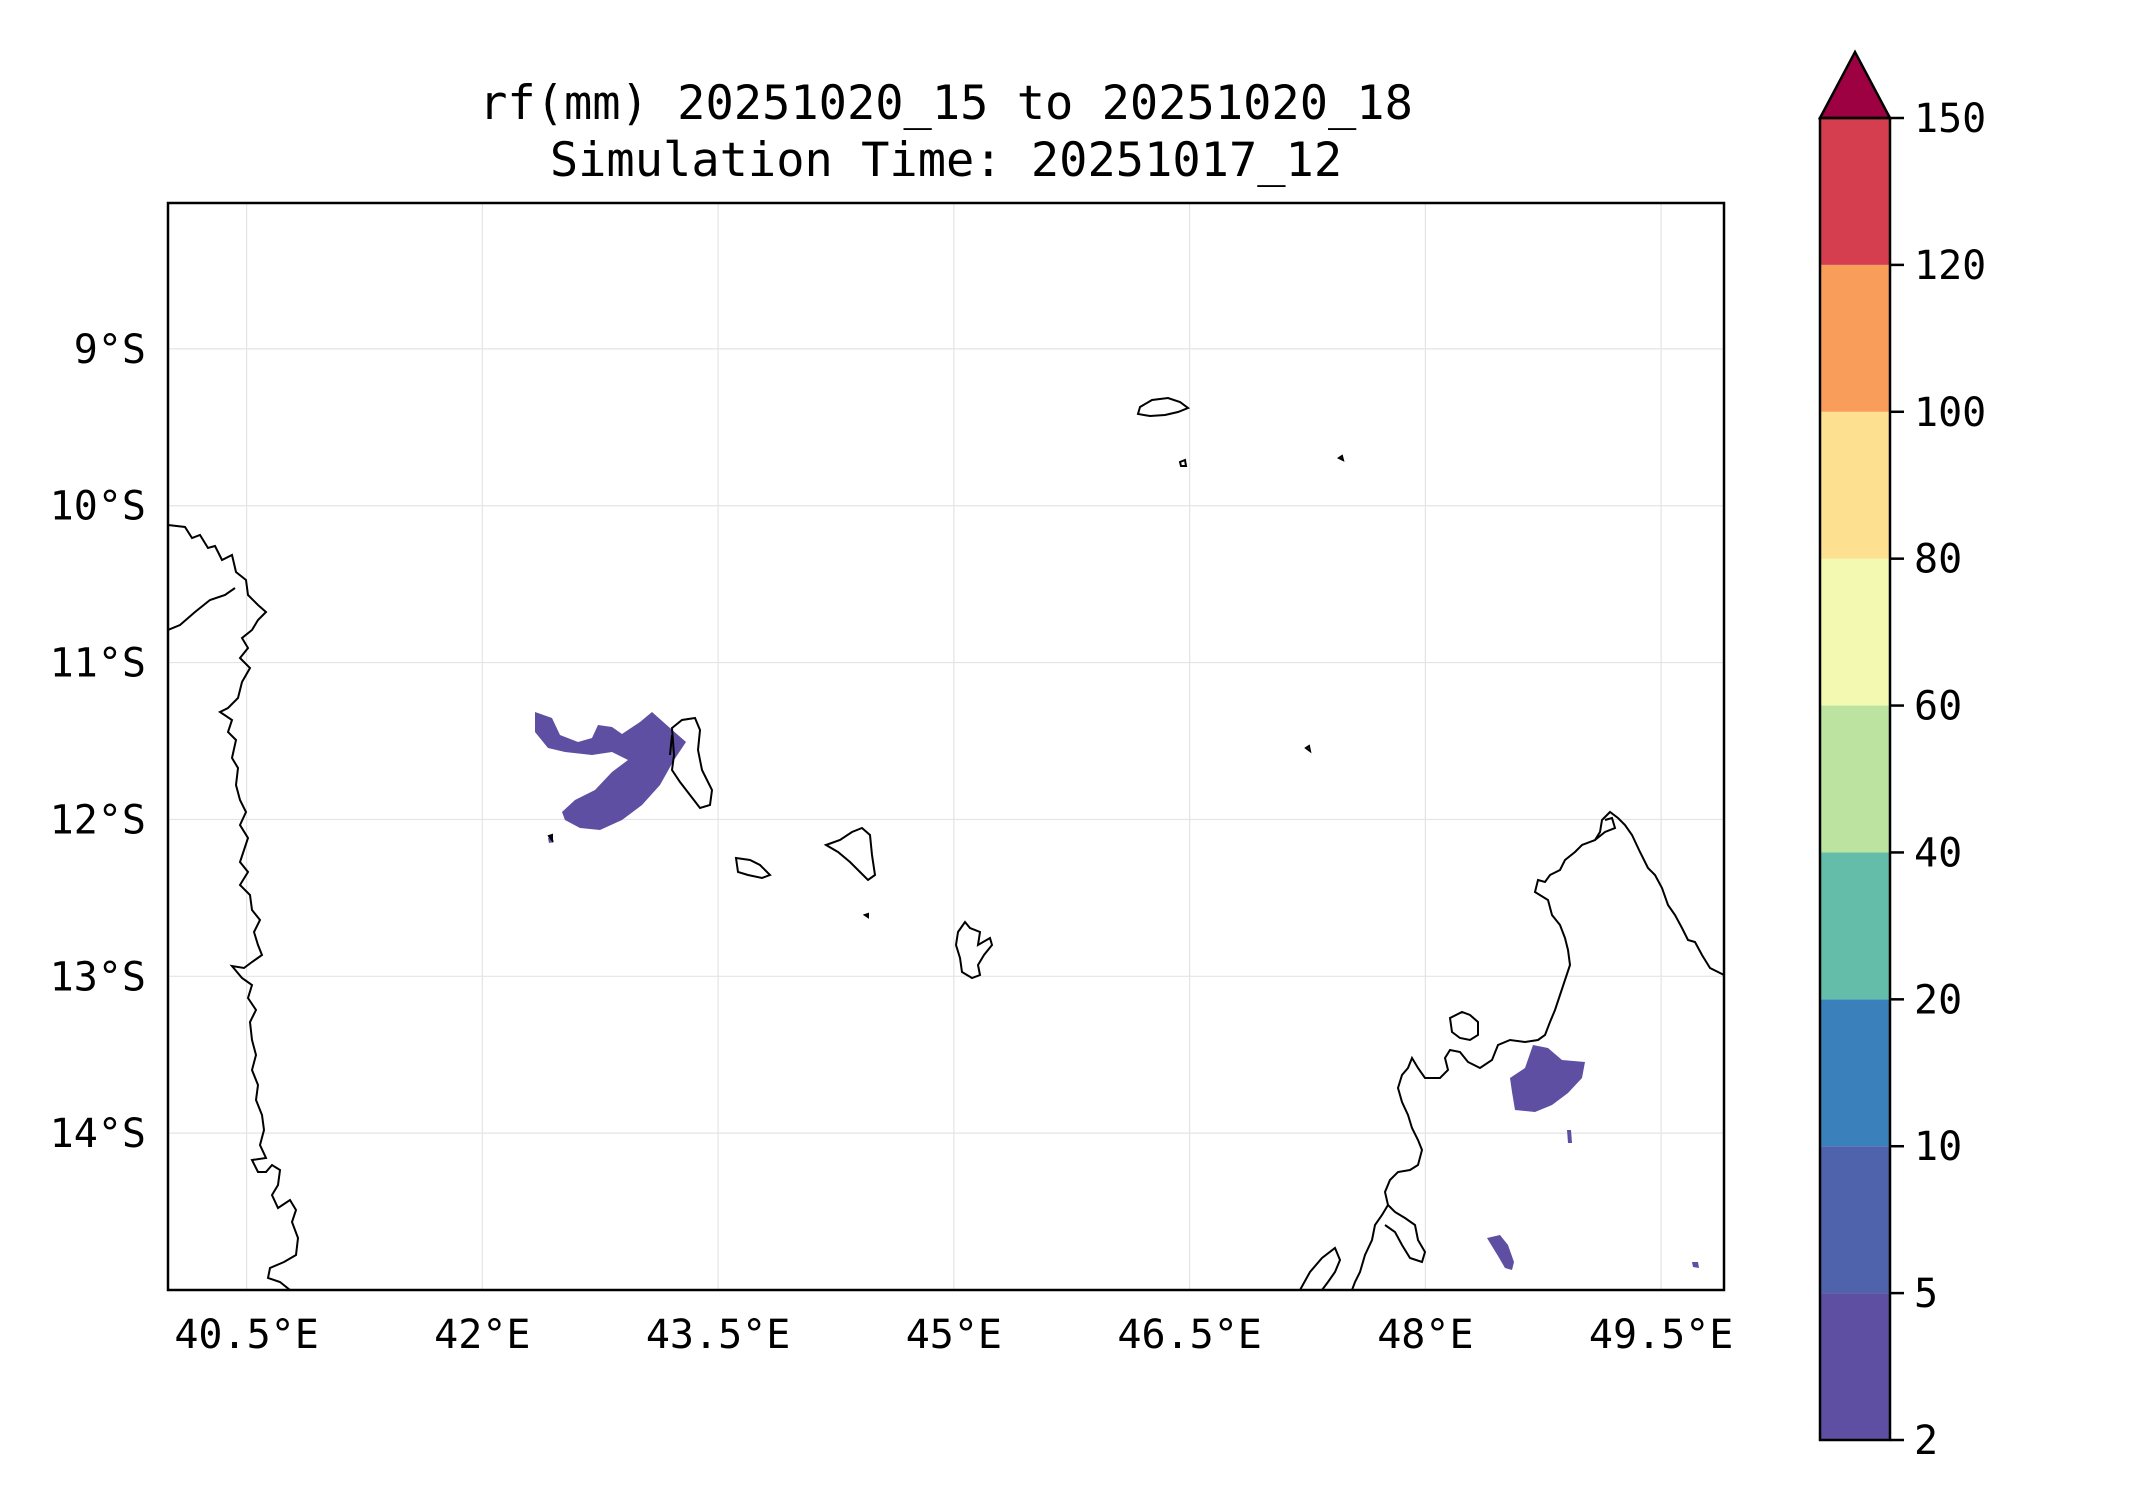 Image resolution: width=2142 pixels, height=1500 pixels. I want to click on lat-tick-label: 13°S, so click(98, 977).